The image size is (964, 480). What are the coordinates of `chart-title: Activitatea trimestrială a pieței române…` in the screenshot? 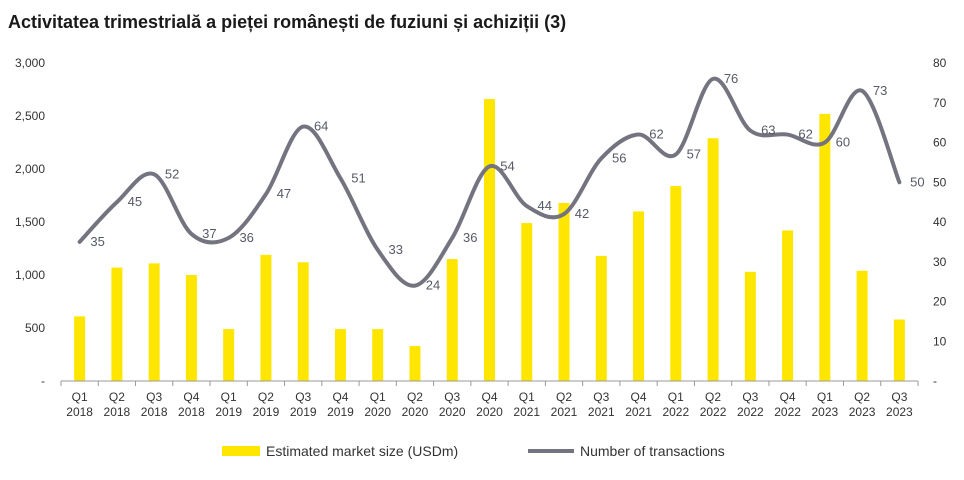 It's located at (287, 22).